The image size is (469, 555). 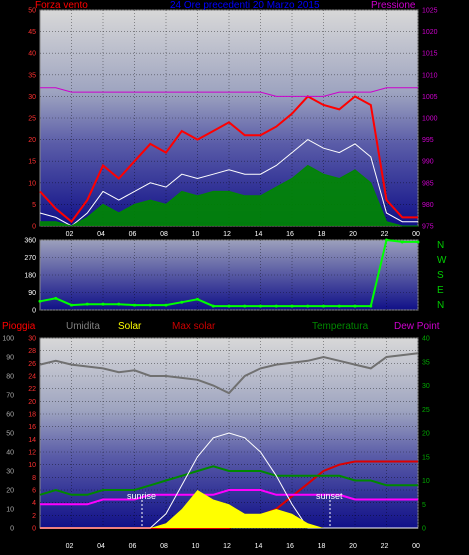 What do you see at coordinates (426, 339) in the screenshot?
I see `y-tick-2-temp-8: 40` at bounding box center [426, 339].